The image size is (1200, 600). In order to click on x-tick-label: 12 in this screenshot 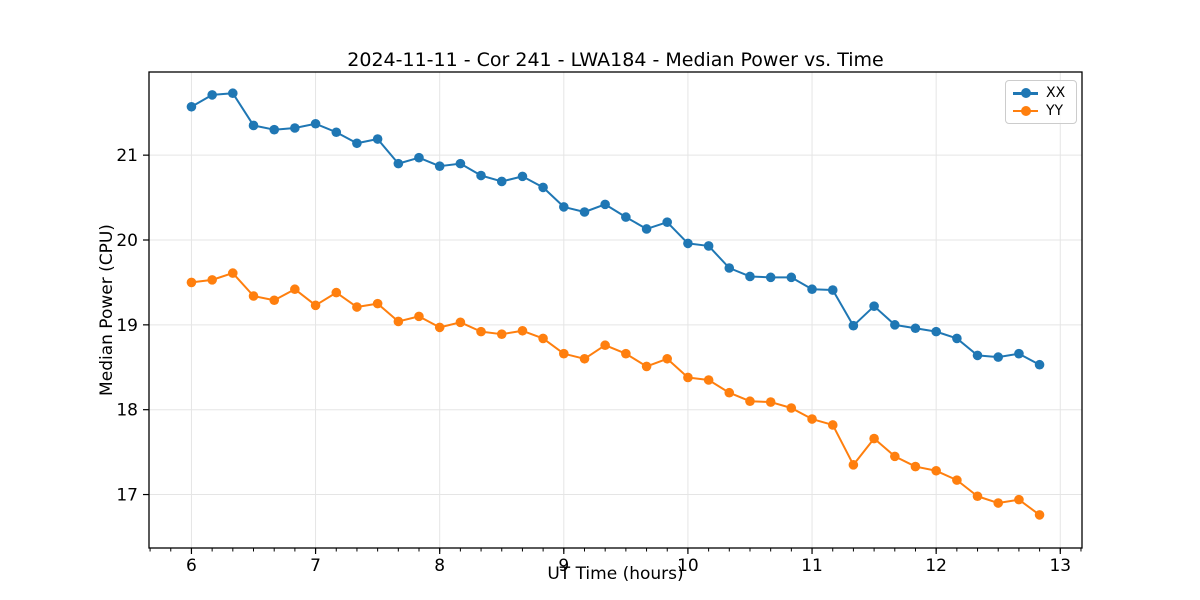, I will do `click(936, 566)`.